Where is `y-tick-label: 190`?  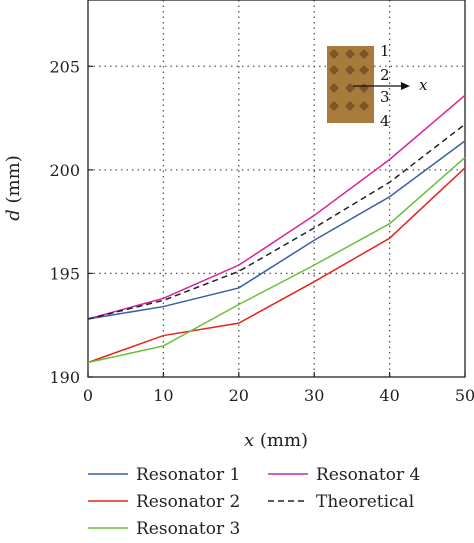
y-tick-label: 190 is located at coordinates (64, 377).